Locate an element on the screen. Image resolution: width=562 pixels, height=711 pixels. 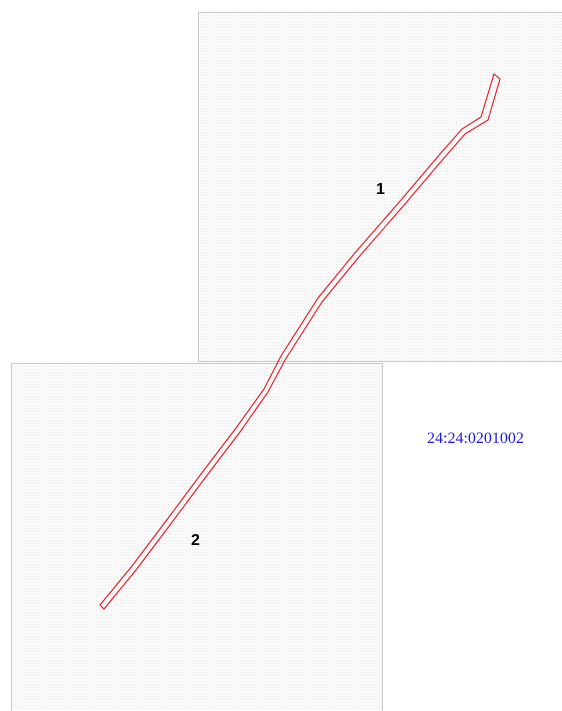
cadastral-number-label: 24:24:0201002 is located at coordinates (475, 438).